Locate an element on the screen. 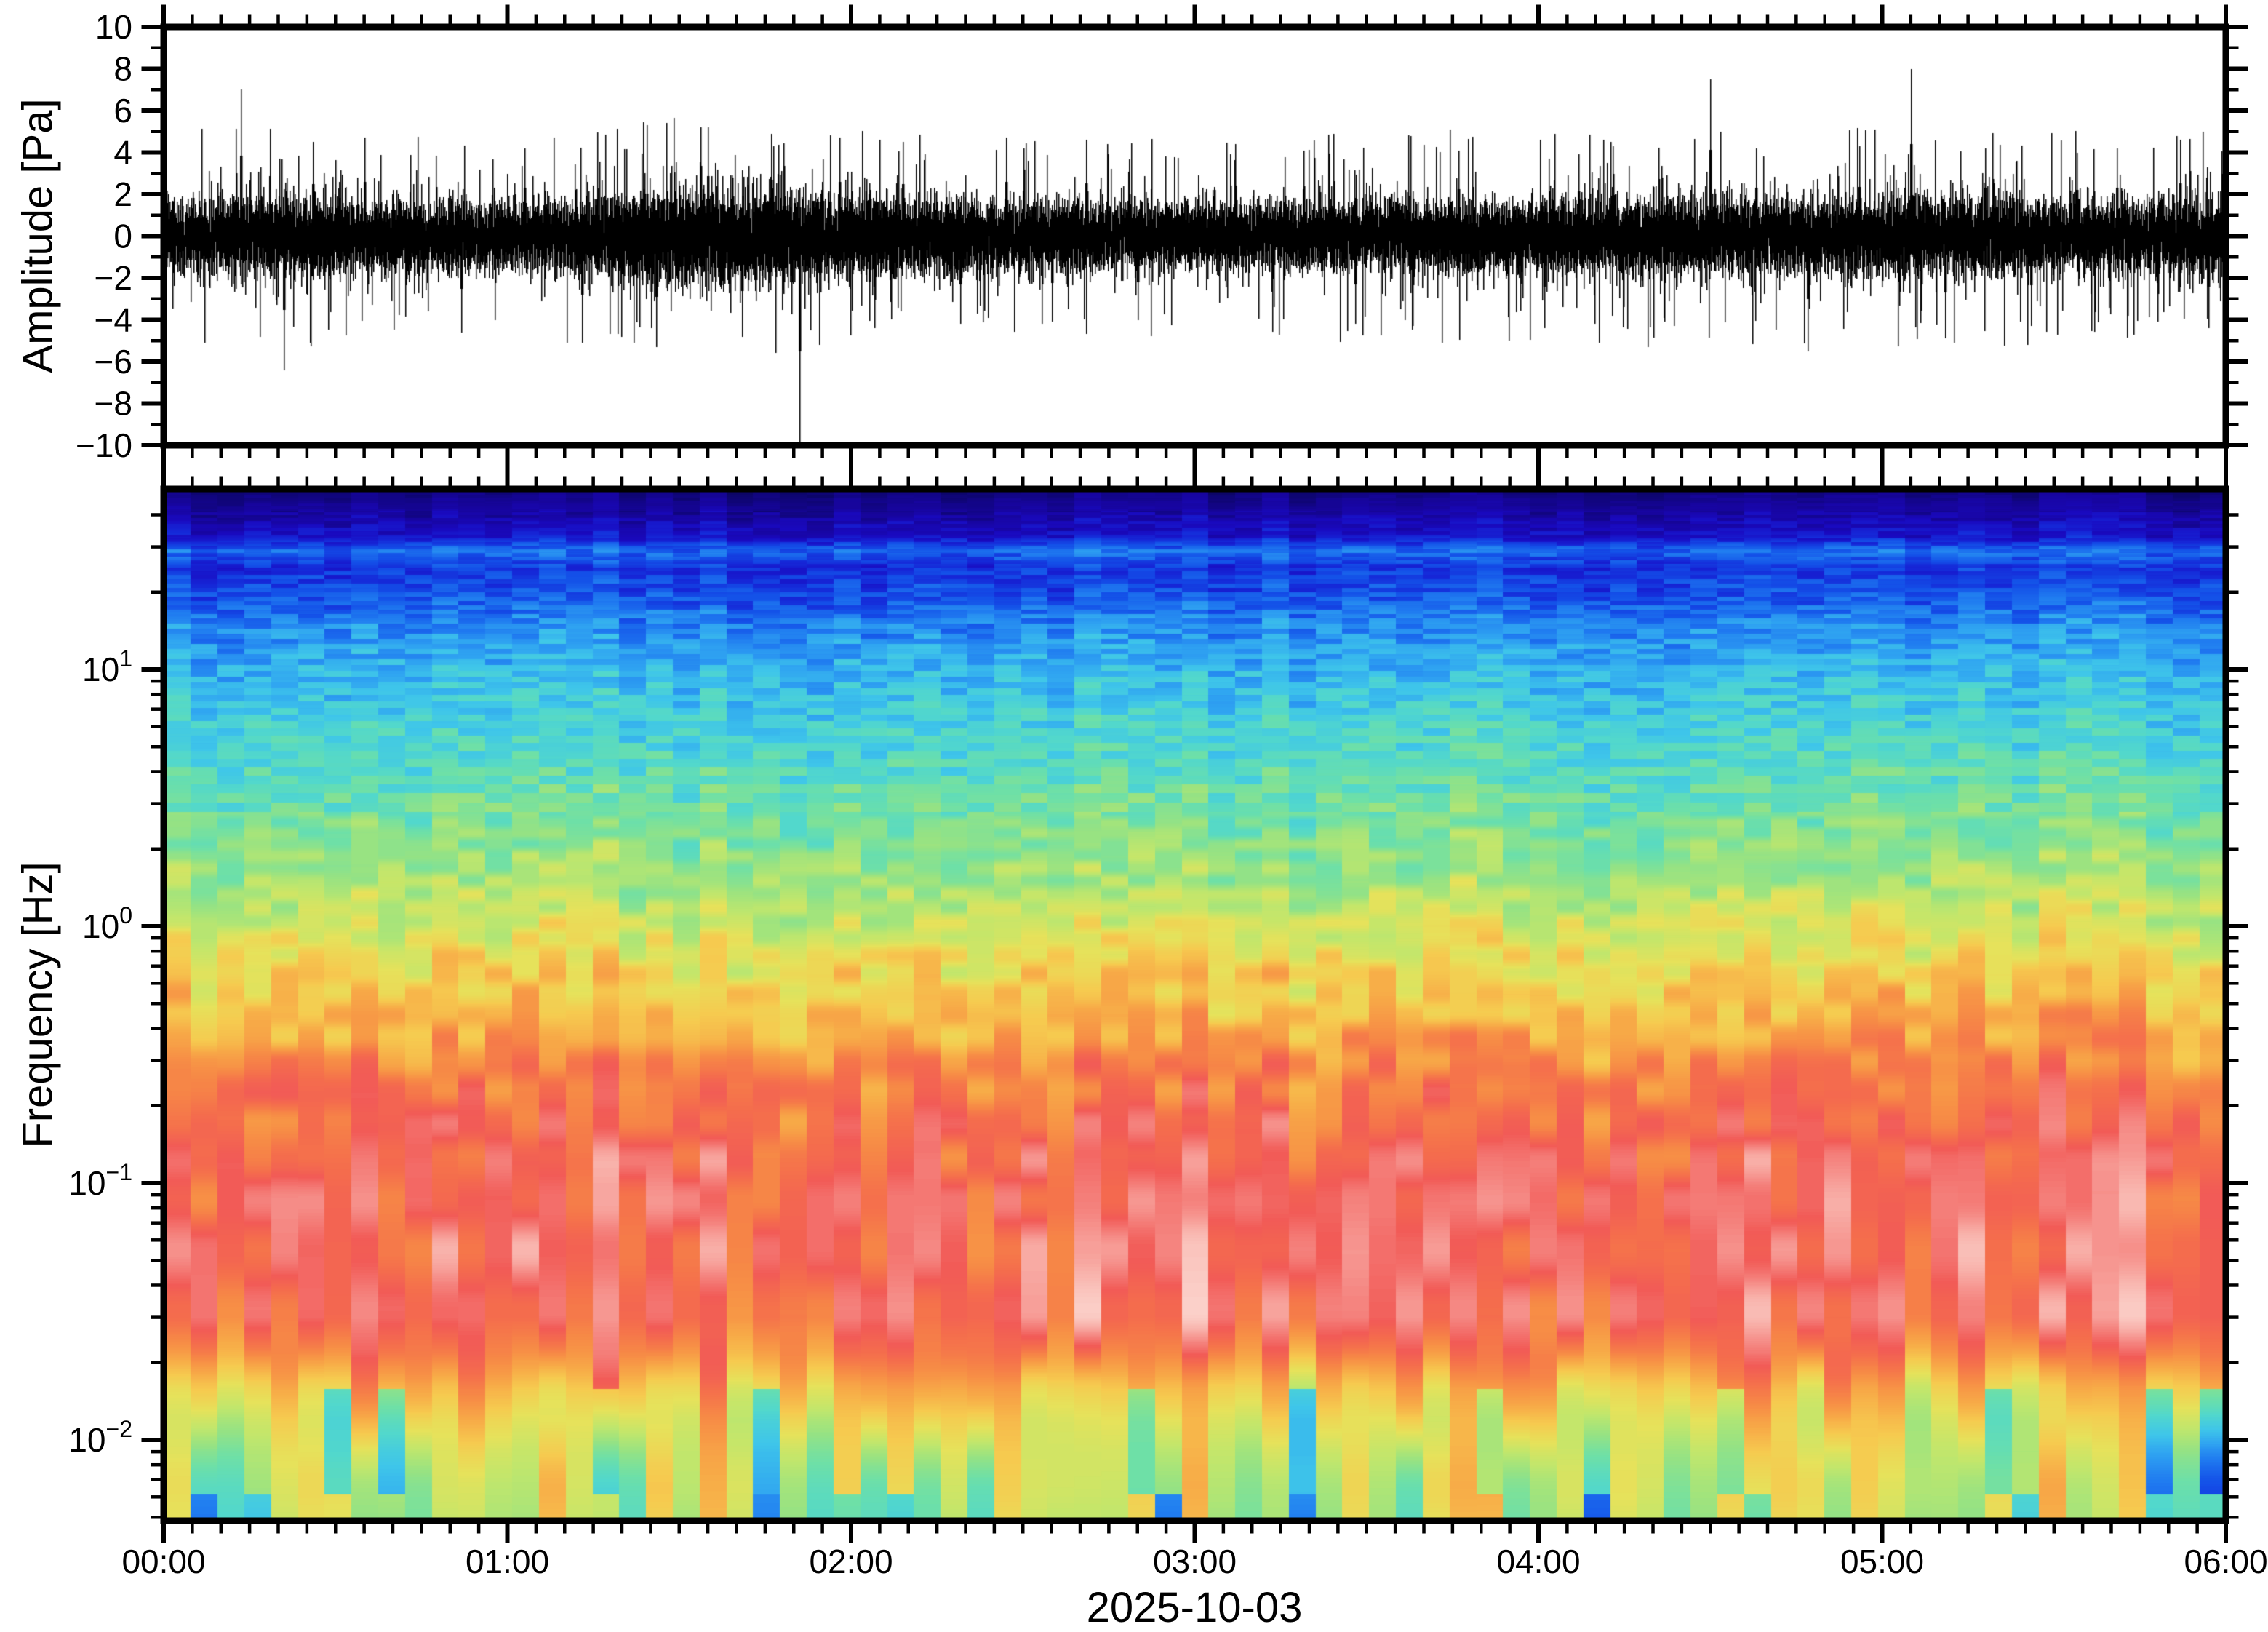  amp-tick-label-−10: −10 is located at coordinates (104, 445).